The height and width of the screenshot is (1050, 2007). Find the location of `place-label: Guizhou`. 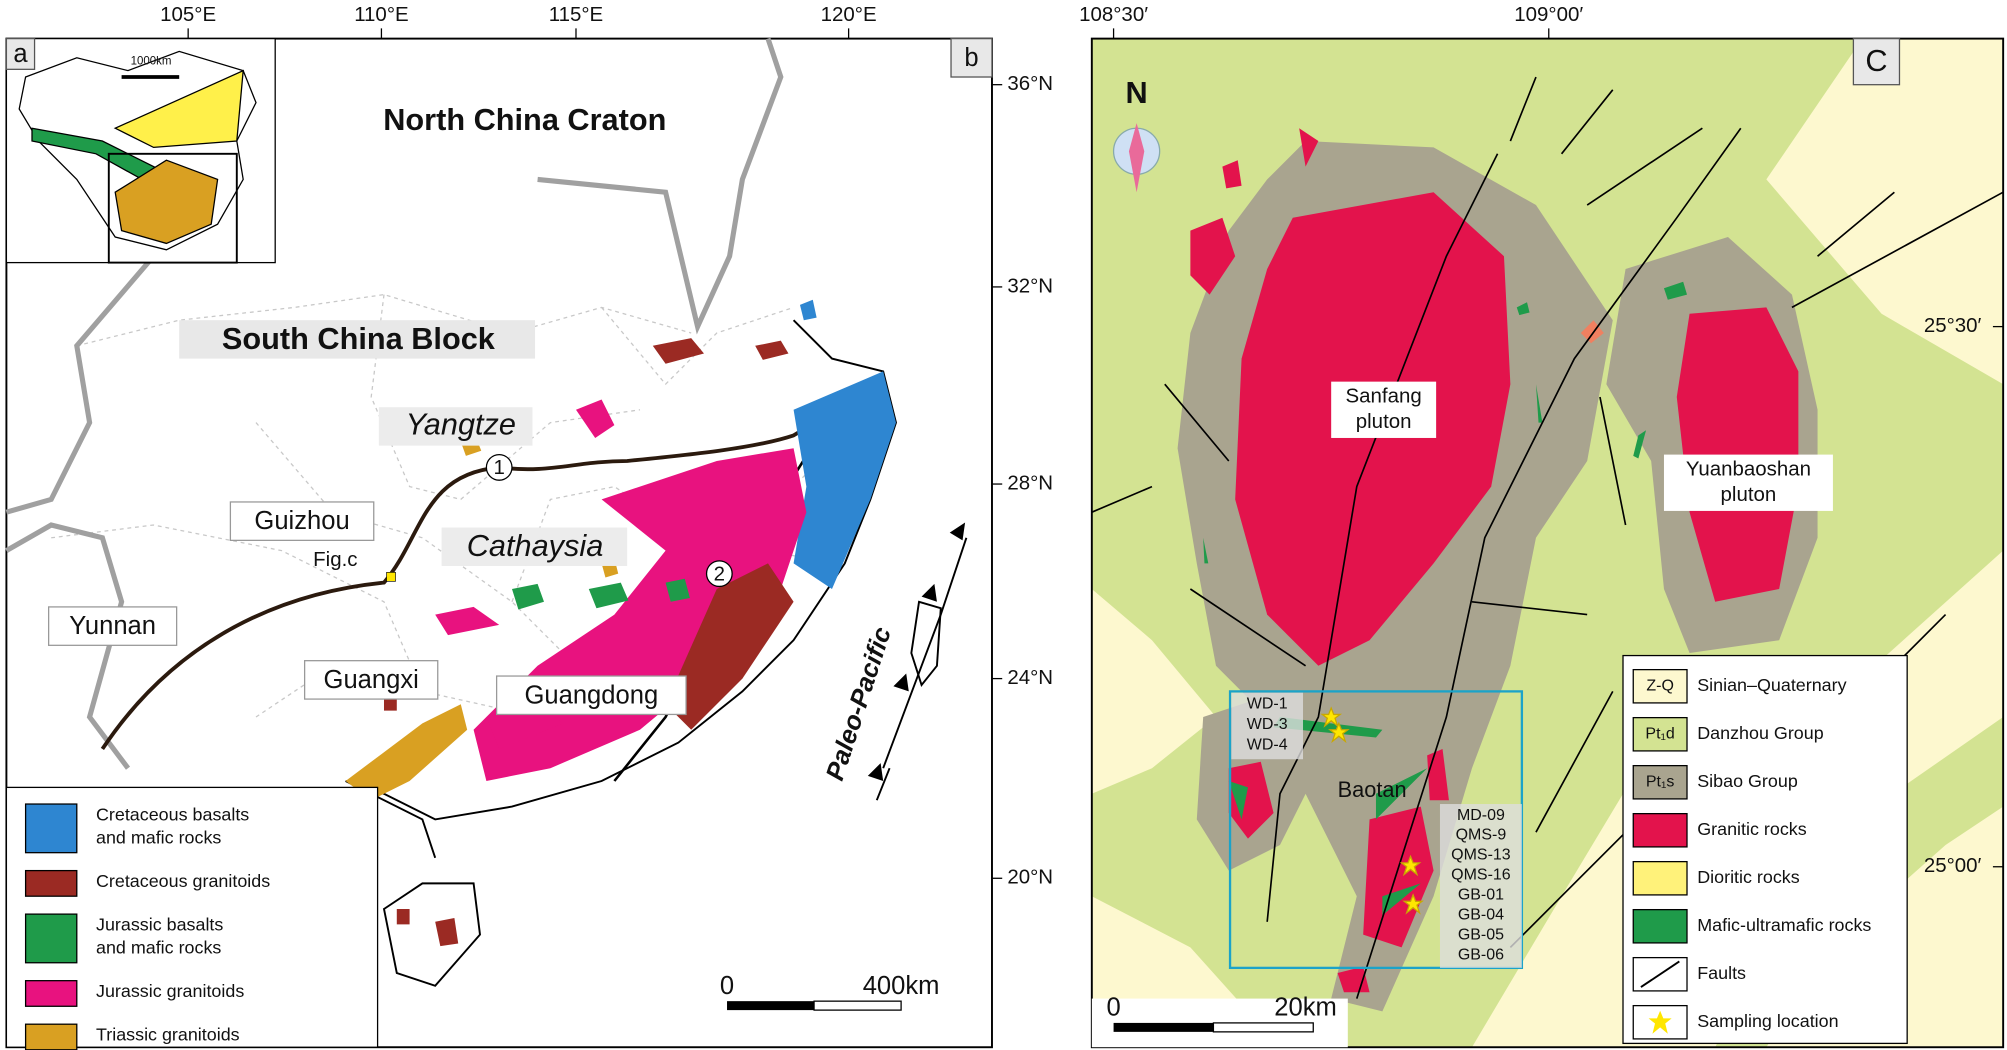

place-label: Guizhou is located at coordinates (301, 521).